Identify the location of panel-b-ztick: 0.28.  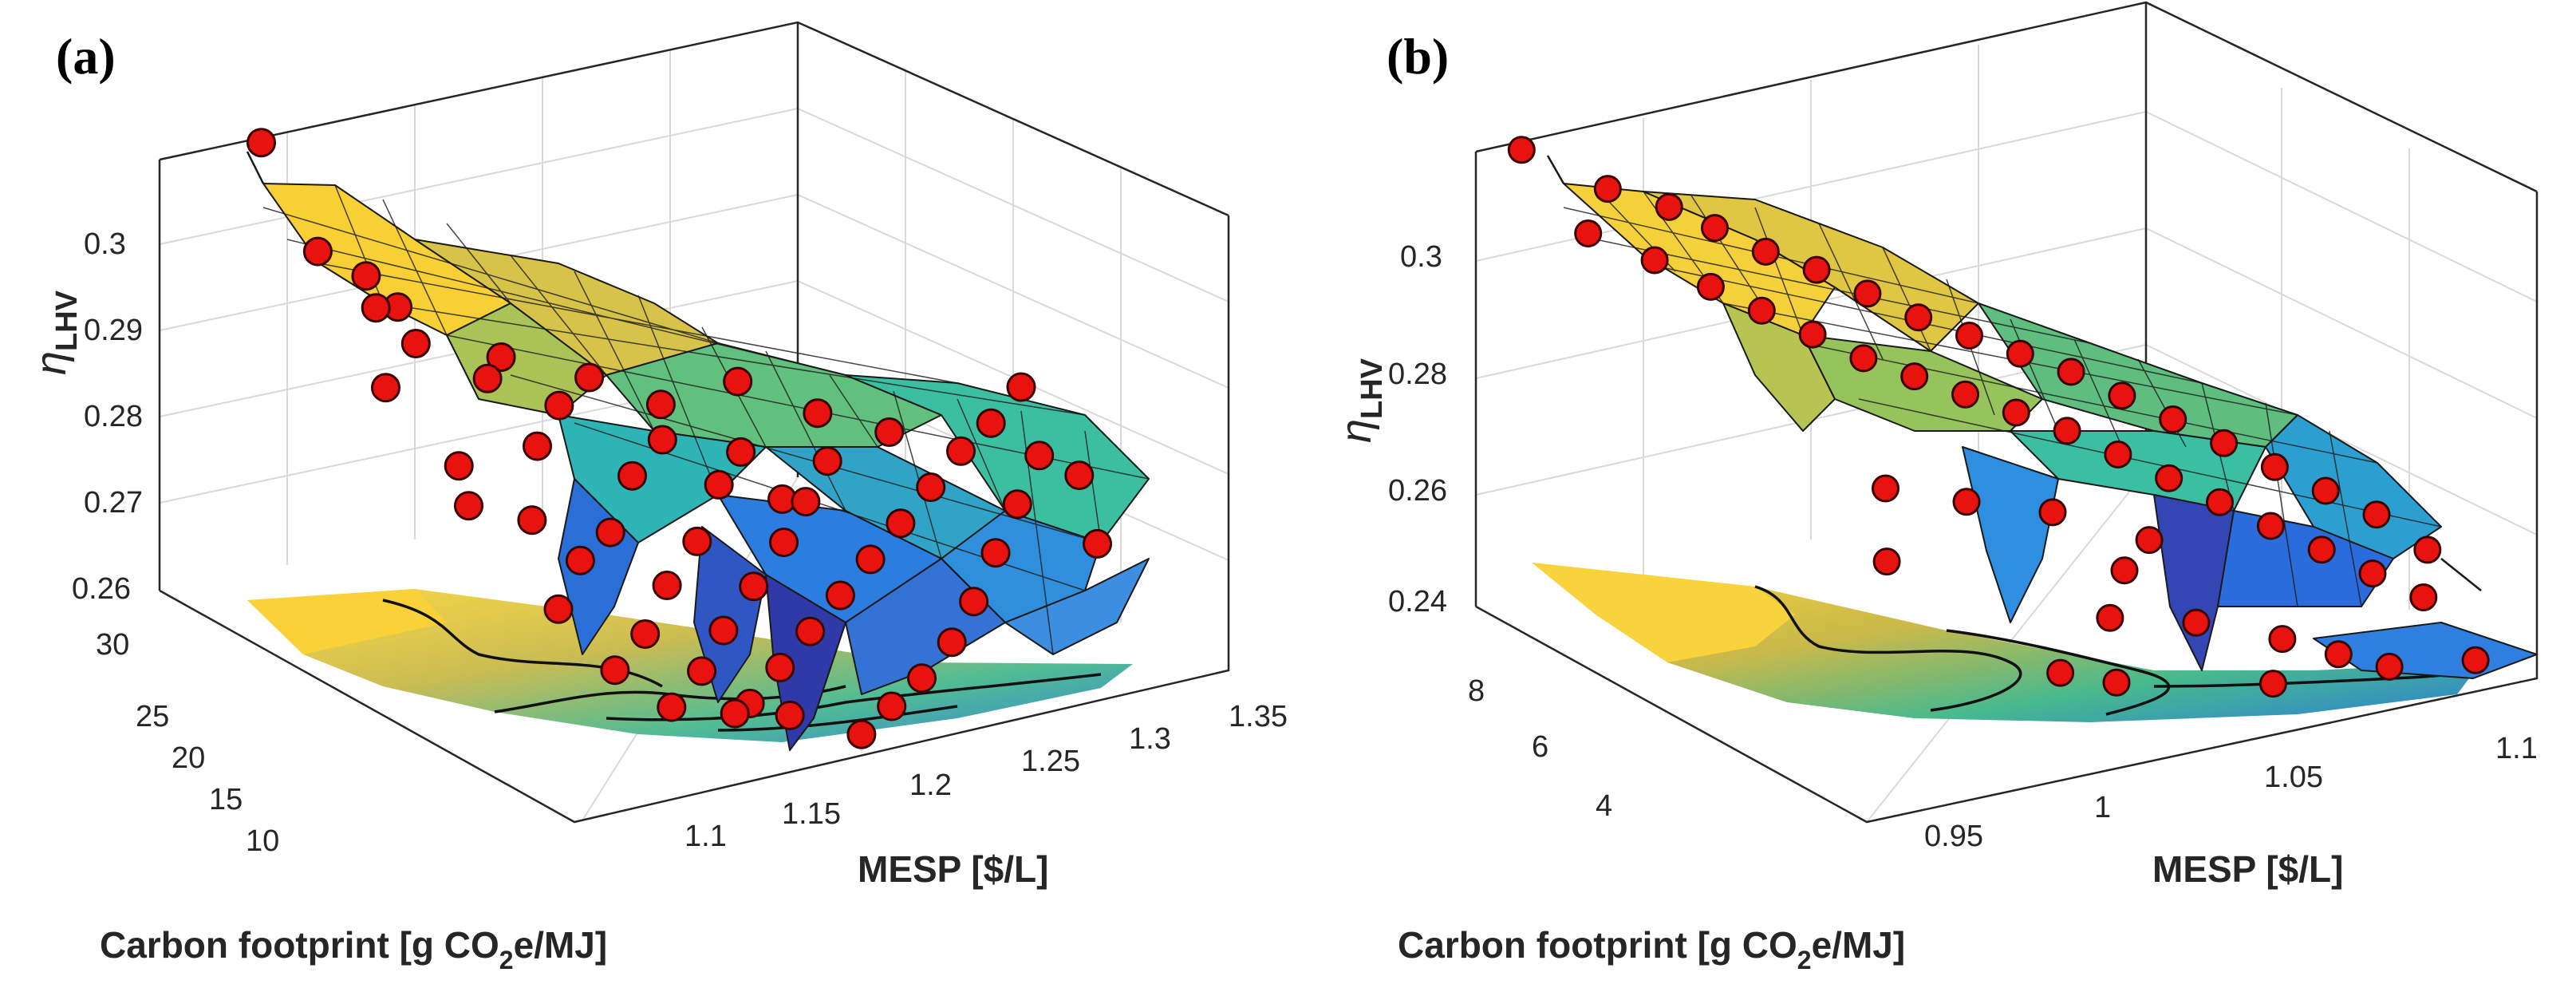
(1417, 374).